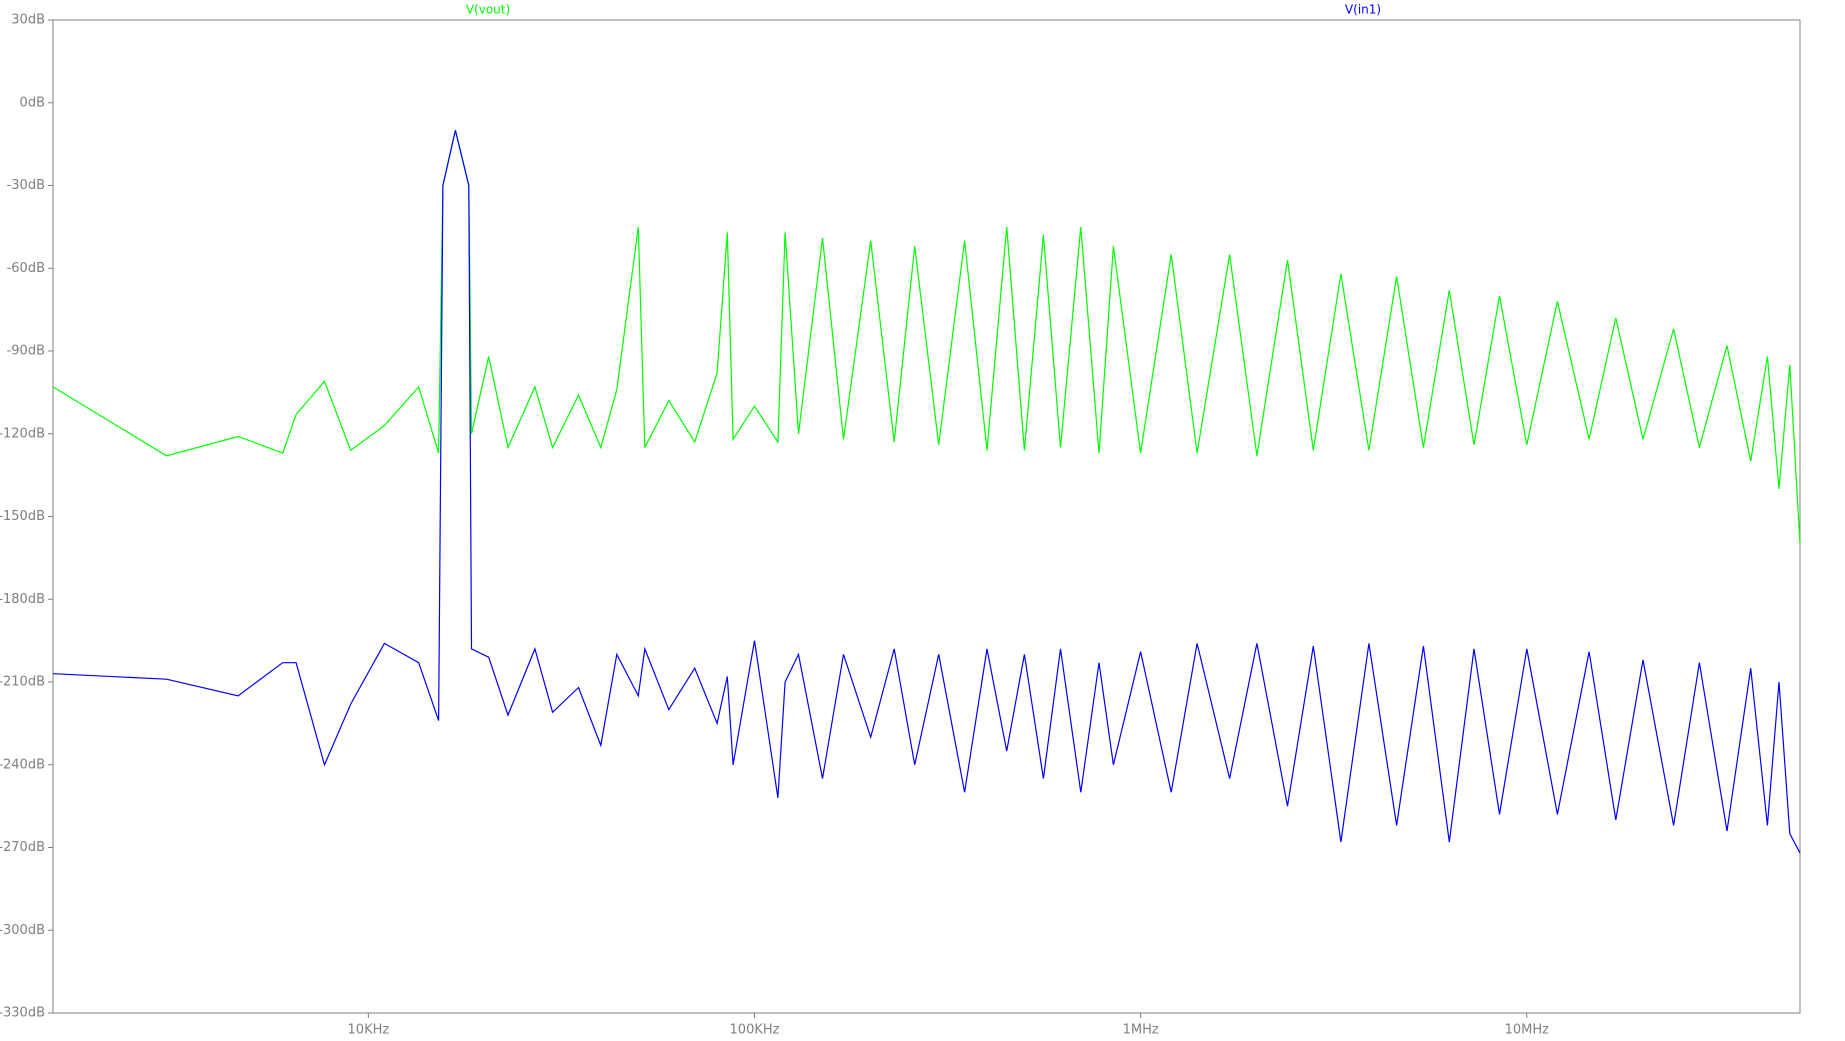  I want to click on y-tick-label: -30dB, so click(26, 185).